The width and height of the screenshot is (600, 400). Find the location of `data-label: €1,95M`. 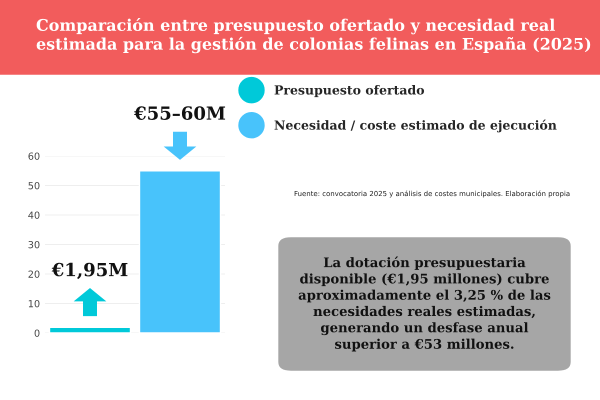

data-label: €1,95M is located at coordinates (90, 271).